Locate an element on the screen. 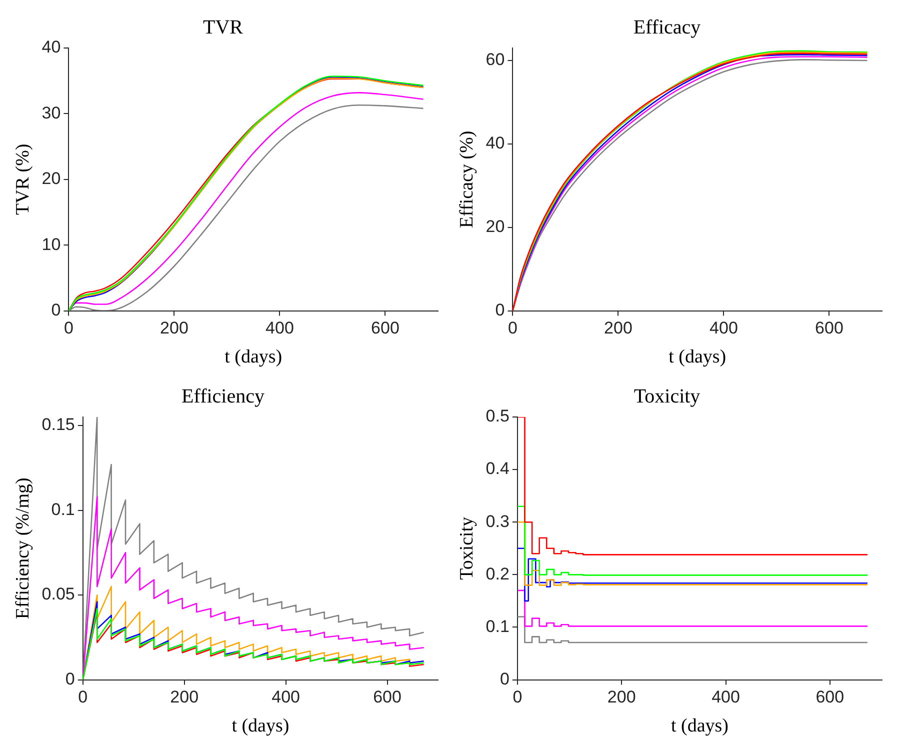  chart-title: TVR is located at coordinates (223, 27).